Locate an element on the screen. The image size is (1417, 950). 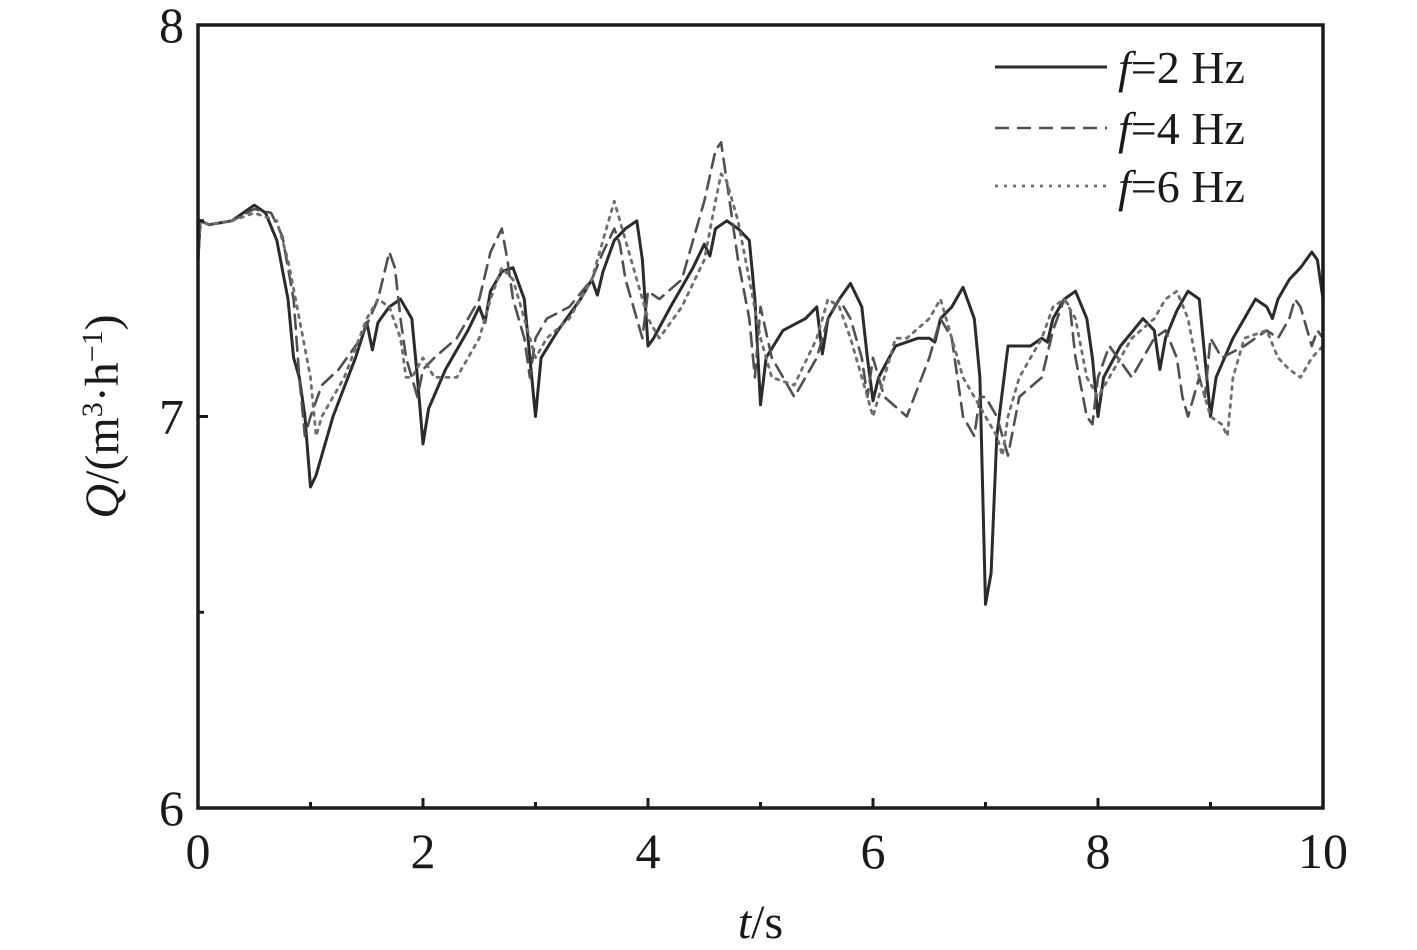
x-tick-label: 4 is located at coordinates (648, 851).